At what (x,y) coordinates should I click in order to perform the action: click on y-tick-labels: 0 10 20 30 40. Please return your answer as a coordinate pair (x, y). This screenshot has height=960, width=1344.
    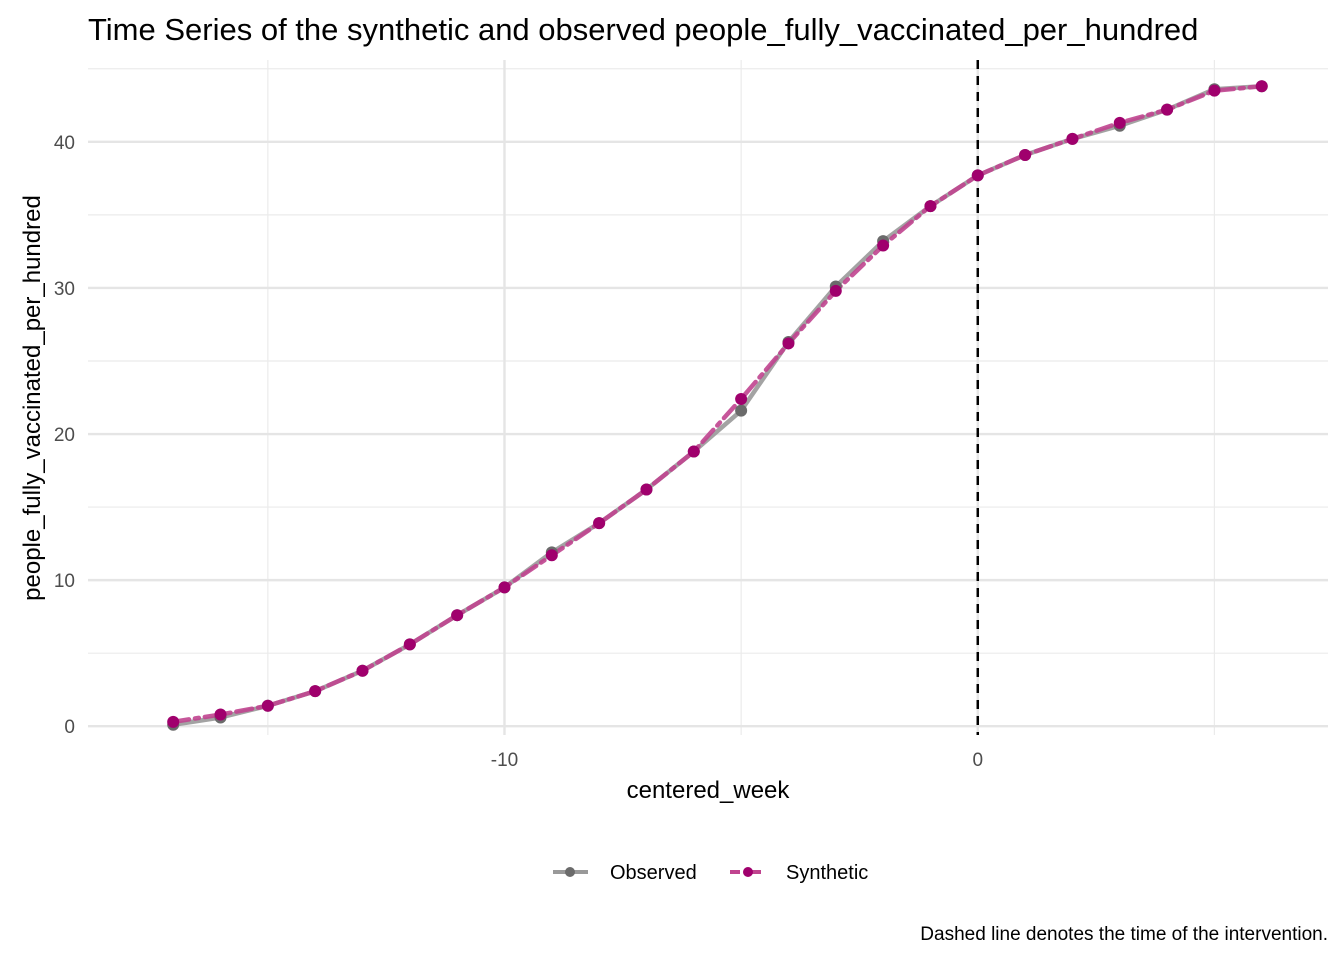
    Looking at the image, I should click on (64, 435).